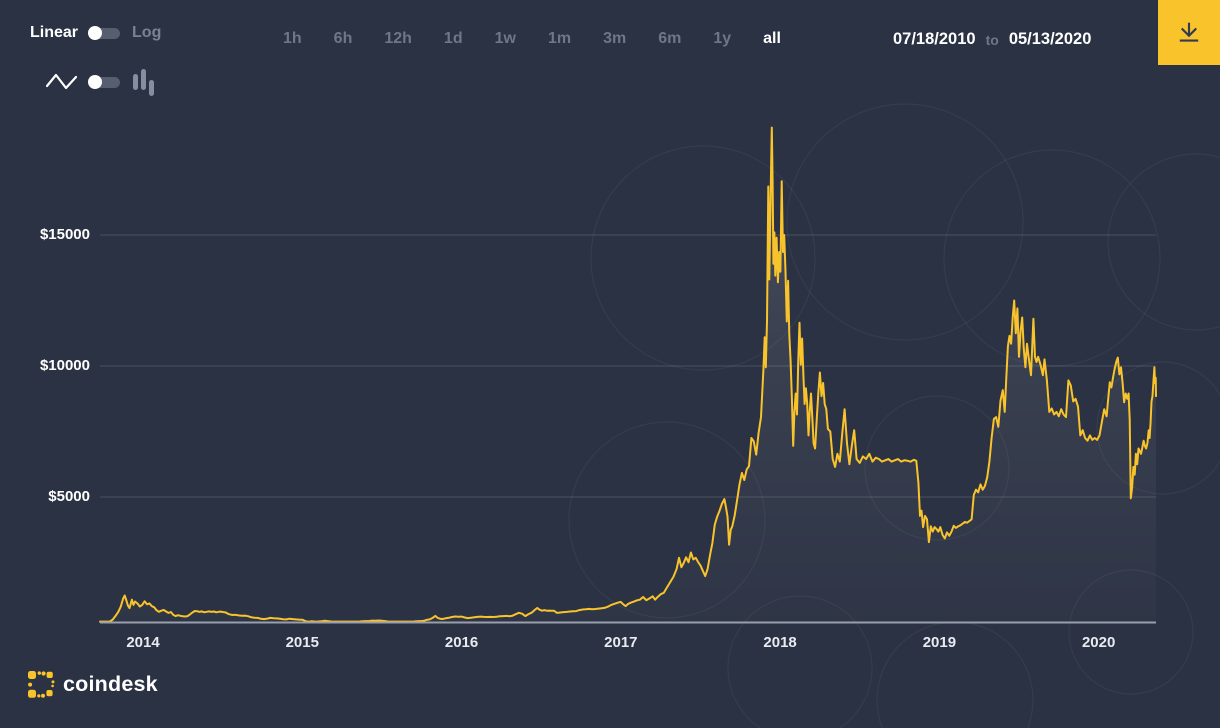  Describe the element at coordinates (934, 39) in the screenshot. I see `start-date: 07/18/2010` at that location.